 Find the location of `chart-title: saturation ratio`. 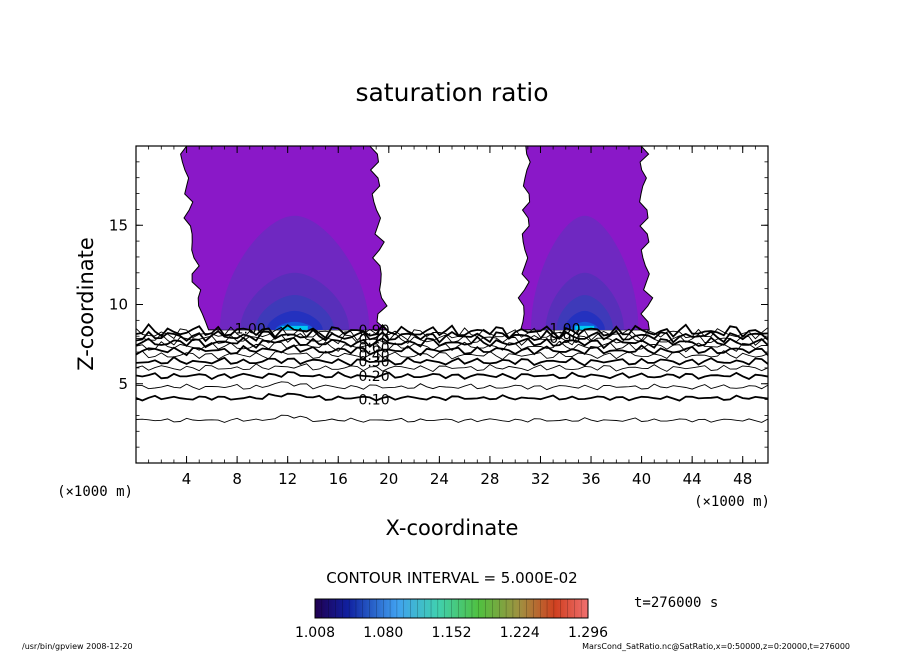

chart-title: saturation ratio is located at coordinates (451, 92).